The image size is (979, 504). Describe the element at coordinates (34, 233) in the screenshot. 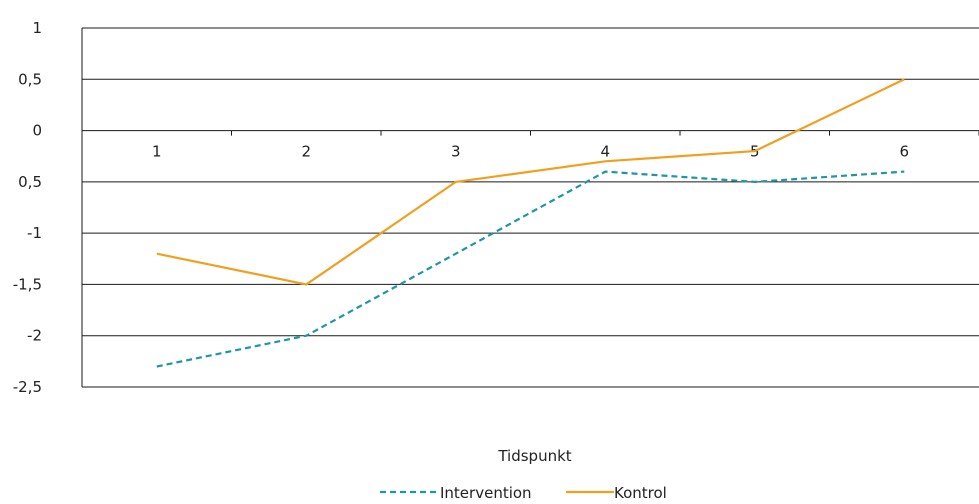

I see `y-tick-label: -1` at that location.